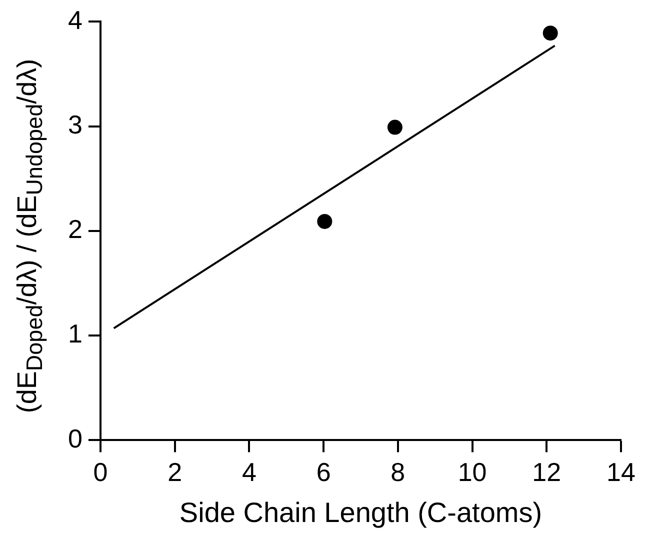 This screenshot has height=537, width=649. Describe the element at coordinates (75, 333) in the screenshot. I see `y-tick-label: 1` at that location.